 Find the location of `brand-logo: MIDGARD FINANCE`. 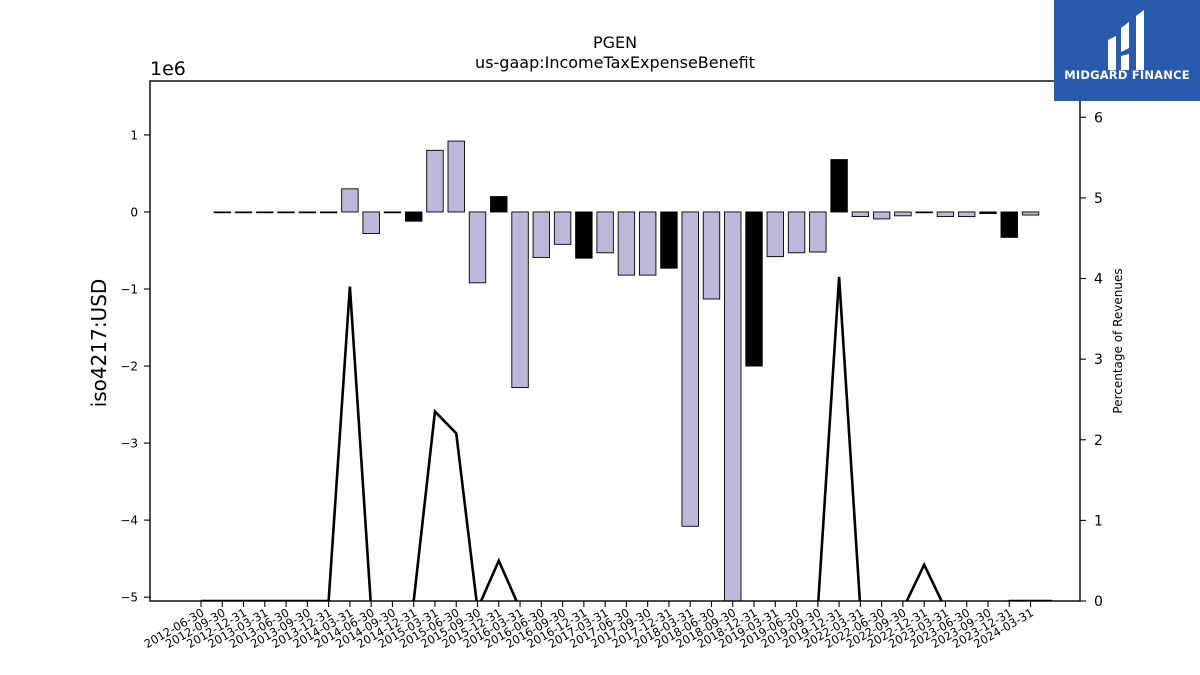

brand-logo: MIDGARD FINANCE is located at coordinates (1127, 50).